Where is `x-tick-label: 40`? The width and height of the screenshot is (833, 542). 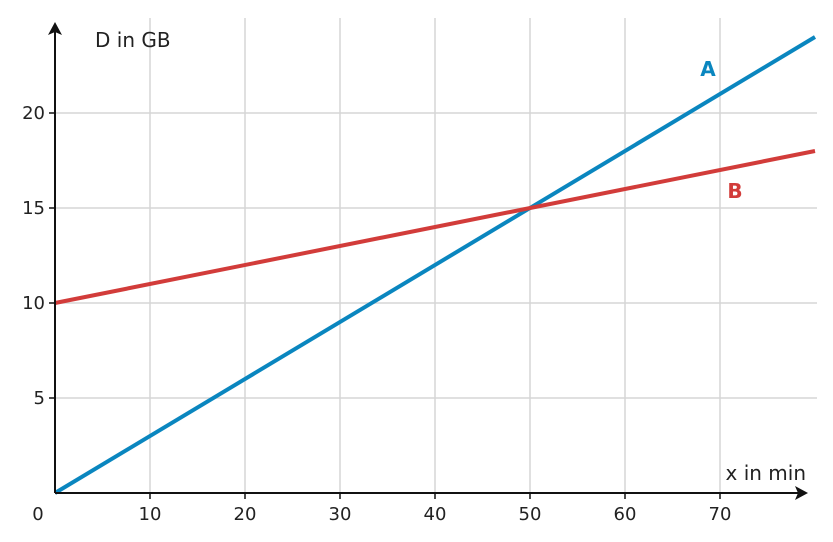
x-tick-label: 40 is located at coordinates (435, 514).